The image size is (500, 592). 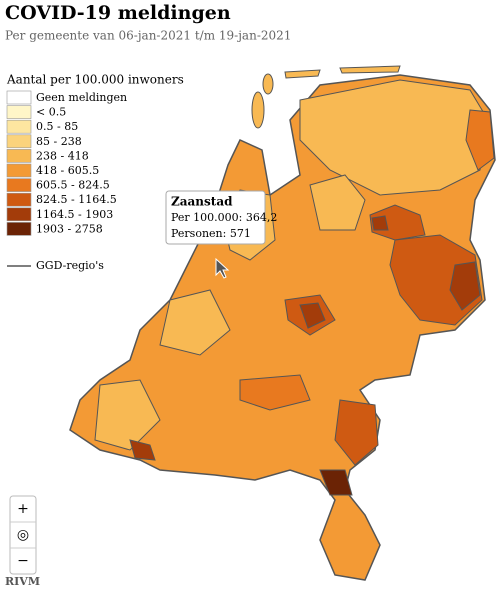 I want to click on legend-label: 1903 - 2758, so click(x=69, y=228).